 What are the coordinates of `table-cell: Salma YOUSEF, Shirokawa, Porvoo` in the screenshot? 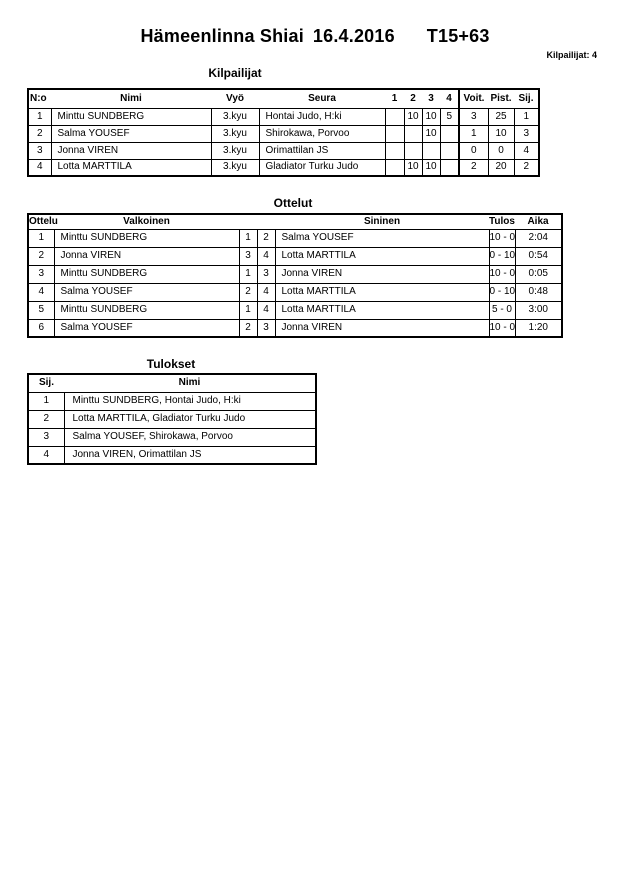 It's located at (190, 437).